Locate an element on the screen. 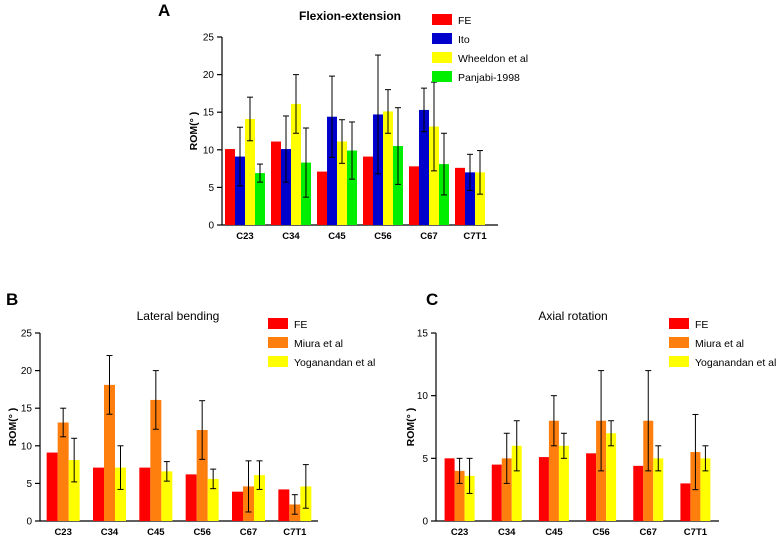 The image size is (777, 536). legend-label: Ito is located at coordinates (464, 40).